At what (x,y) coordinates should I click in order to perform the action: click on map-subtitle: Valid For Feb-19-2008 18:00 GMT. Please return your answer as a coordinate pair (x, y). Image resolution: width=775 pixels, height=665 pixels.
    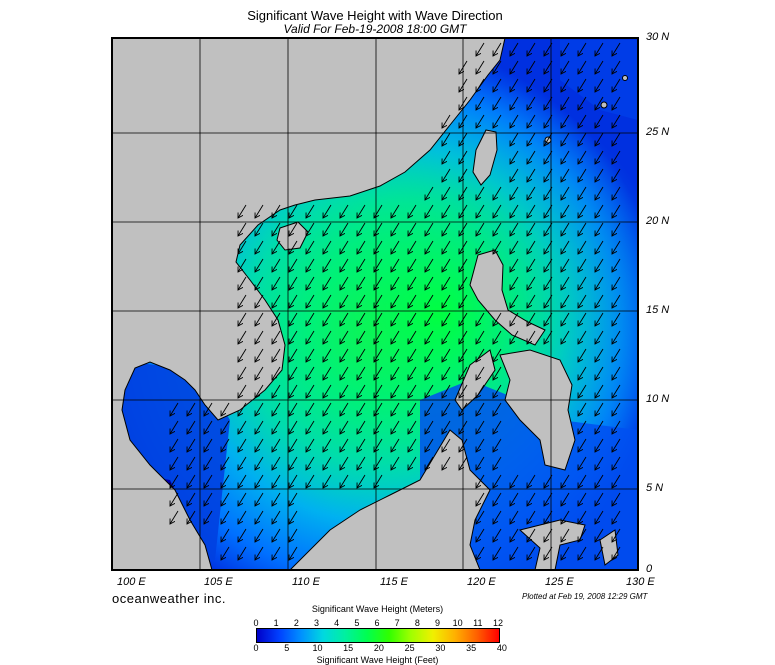
    Looking at the image, I should click on (375, 29).